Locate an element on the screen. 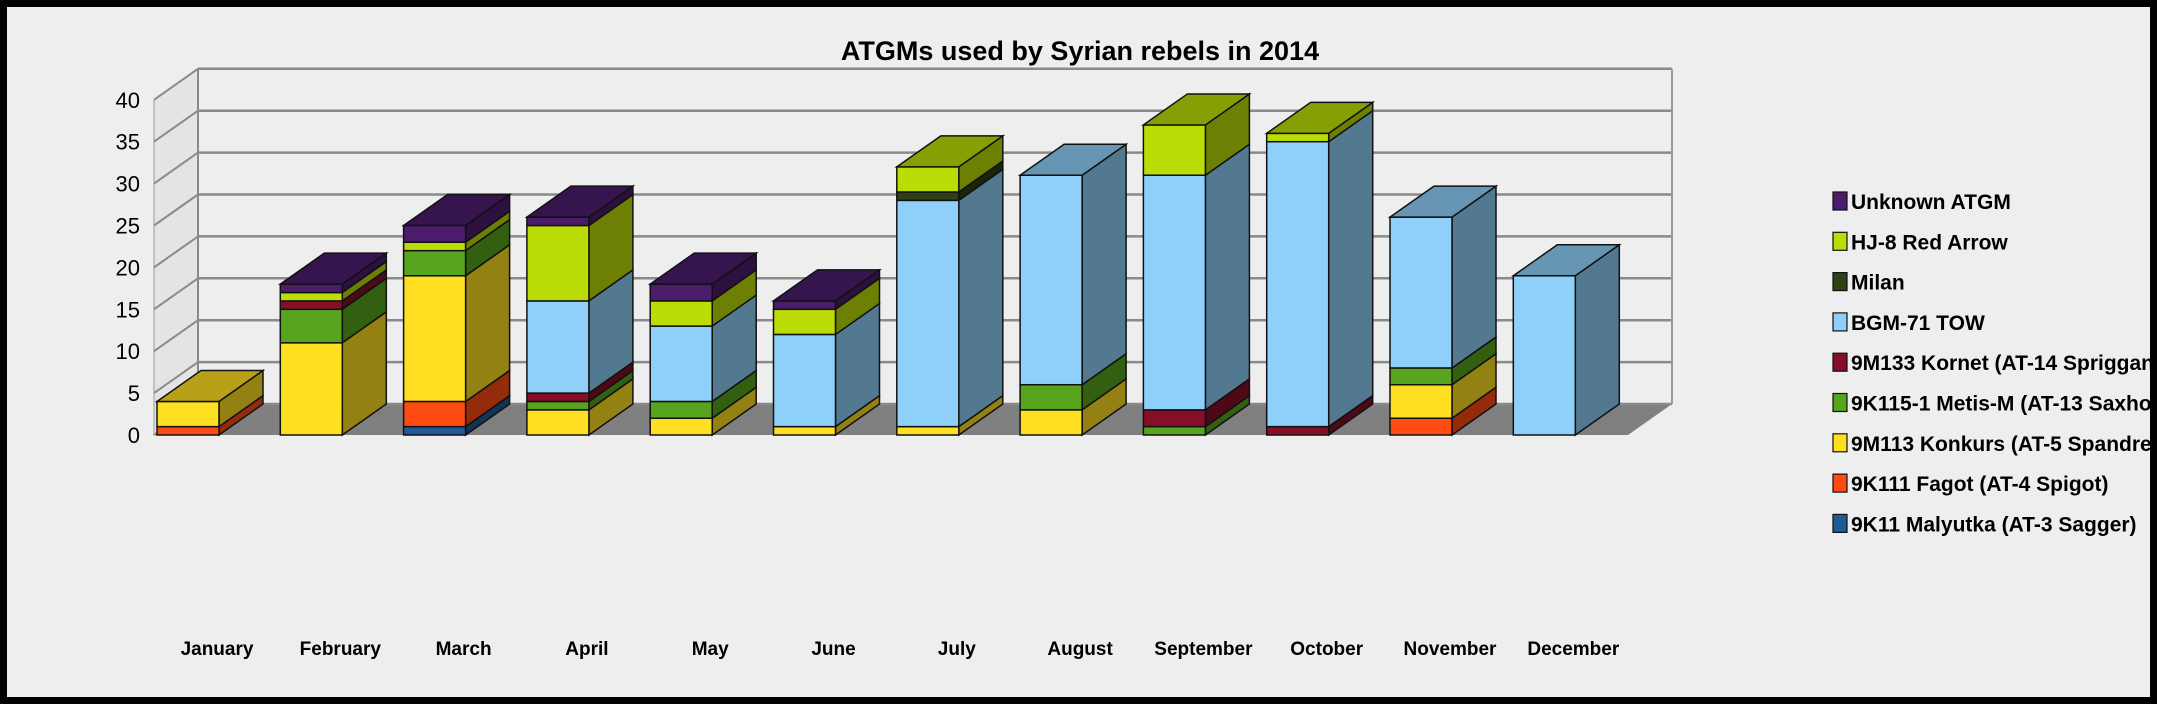 This screenshot has width=2157, height=704. legend-label: 9M133 Kornet (AT-14 Spriggan) is located at coordinates (2000, 363).